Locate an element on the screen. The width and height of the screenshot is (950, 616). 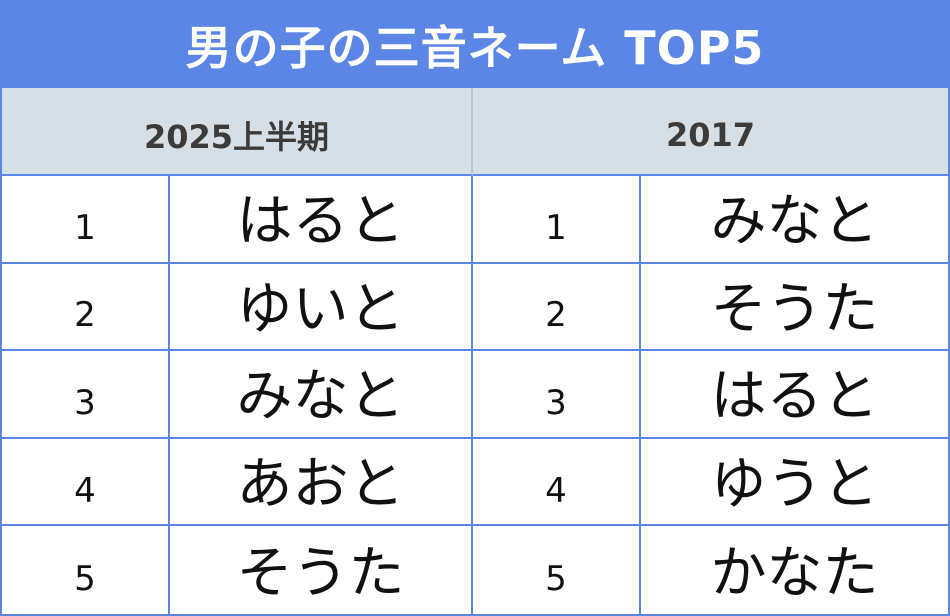
name-cell: ゆいと is located at coordinates (321, 307).